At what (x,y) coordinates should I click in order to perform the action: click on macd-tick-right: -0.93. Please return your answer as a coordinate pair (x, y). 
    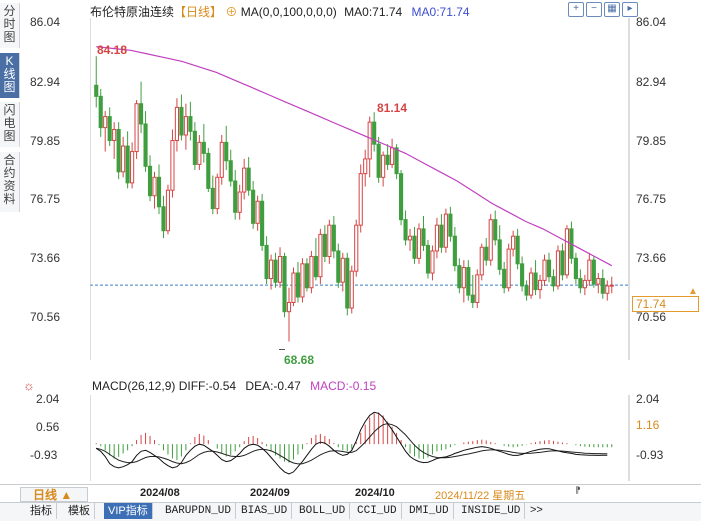
    Looking at the image, I should click on (650, 455).